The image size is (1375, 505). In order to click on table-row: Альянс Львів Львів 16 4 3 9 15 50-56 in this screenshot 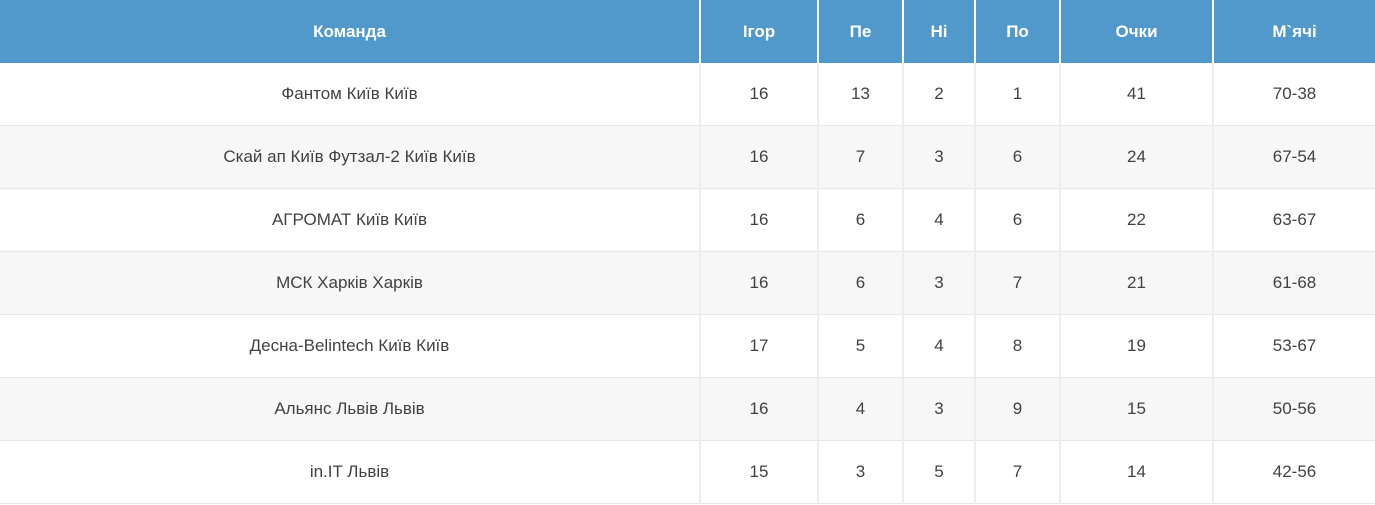, I will do `click(687, 409)`.